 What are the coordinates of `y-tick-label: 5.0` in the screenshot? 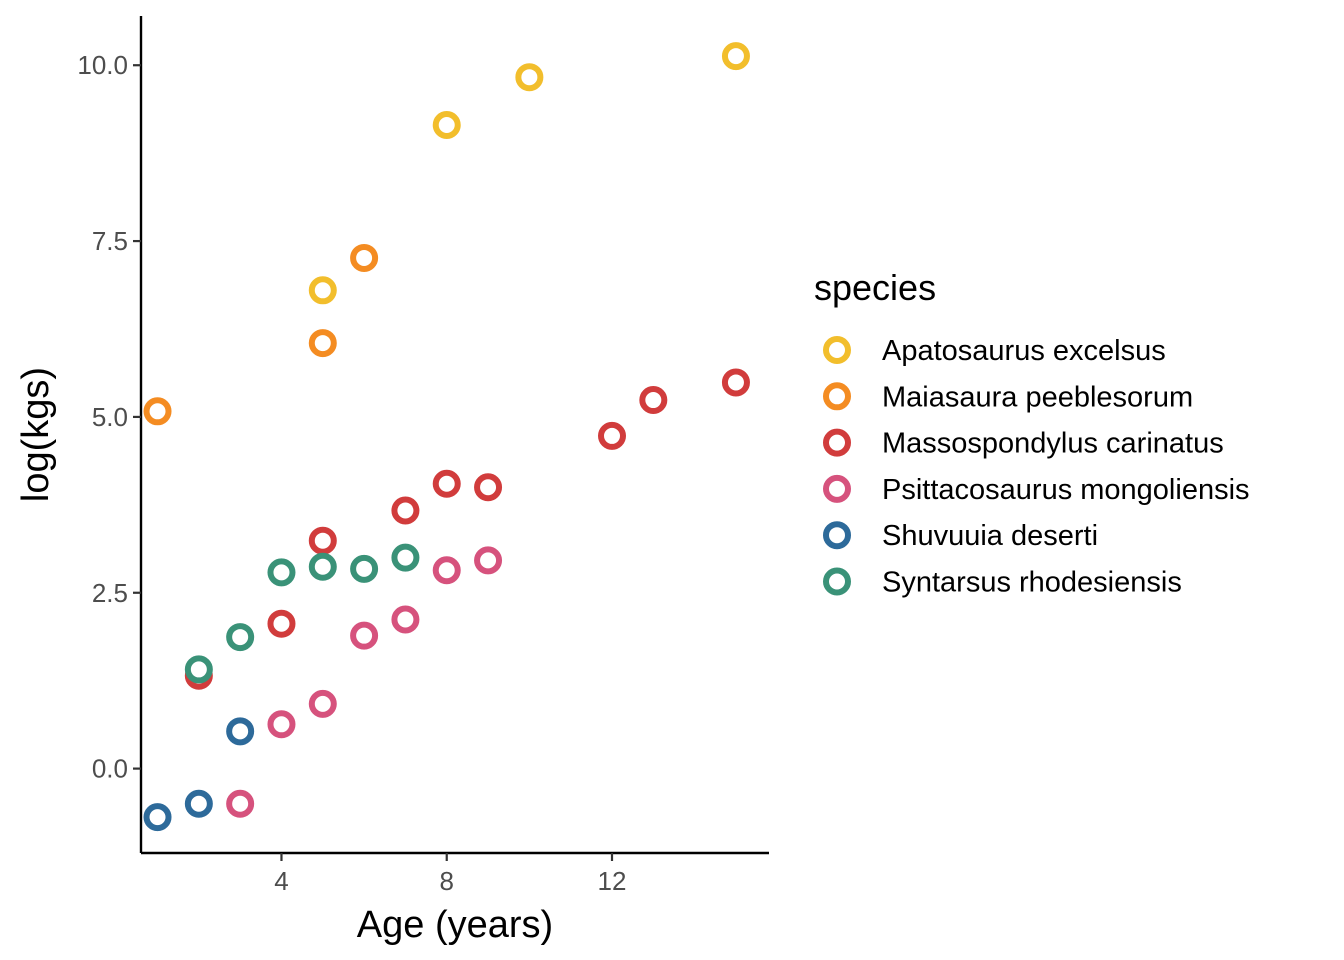 It's located at (110, 417).